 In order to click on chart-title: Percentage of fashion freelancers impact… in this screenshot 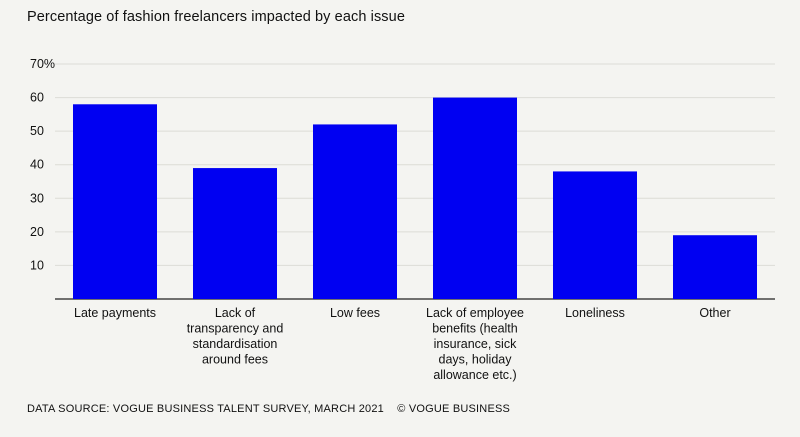, I will do `click(216, 17)`.